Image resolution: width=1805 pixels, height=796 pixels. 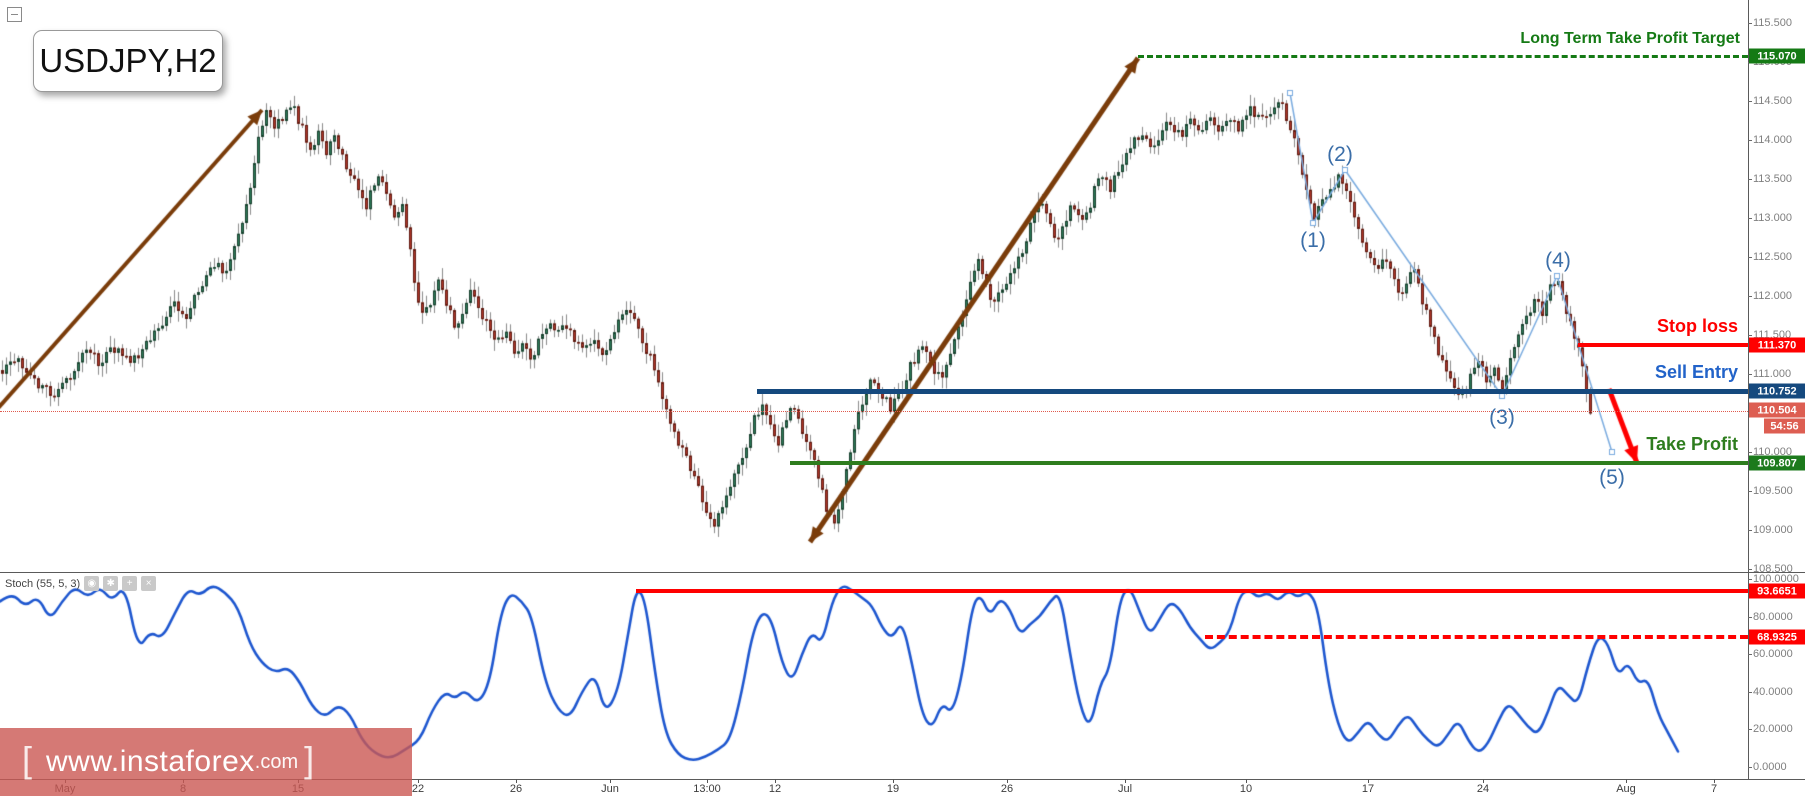 I want to click on time-axis-label: 22, so click(x=418, y=789).